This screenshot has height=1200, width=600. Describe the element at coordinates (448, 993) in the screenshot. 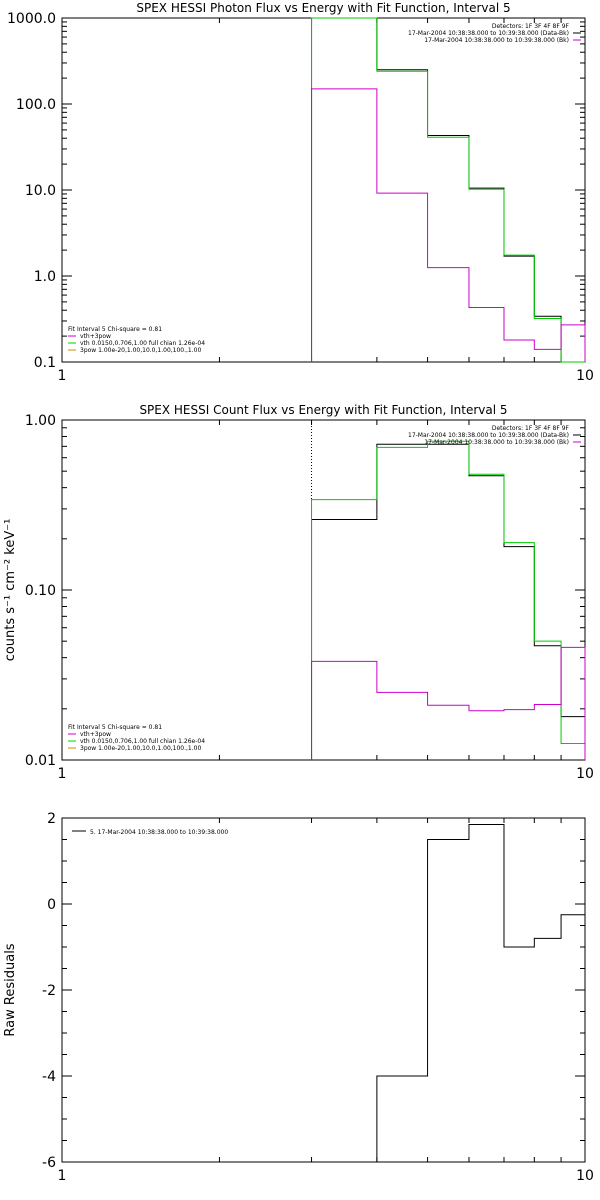

I see `series-5-17-mar-2004-10-38-38-000-to-10-39-38-000-line` at that location.